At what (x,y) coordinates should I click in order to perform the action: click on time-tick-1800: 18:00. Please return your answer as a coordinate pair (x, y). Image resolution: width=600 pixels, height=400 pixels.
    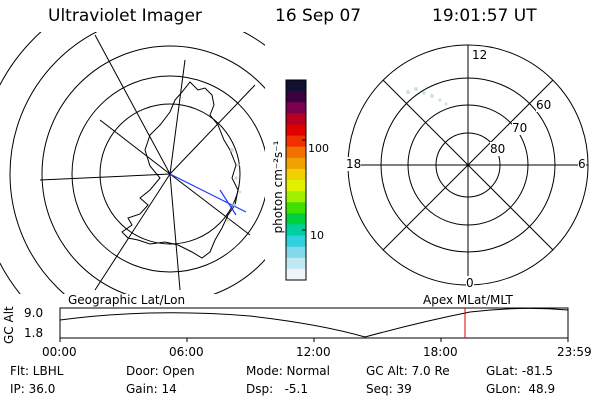
    Looking at the image, I should click on (440, 352).